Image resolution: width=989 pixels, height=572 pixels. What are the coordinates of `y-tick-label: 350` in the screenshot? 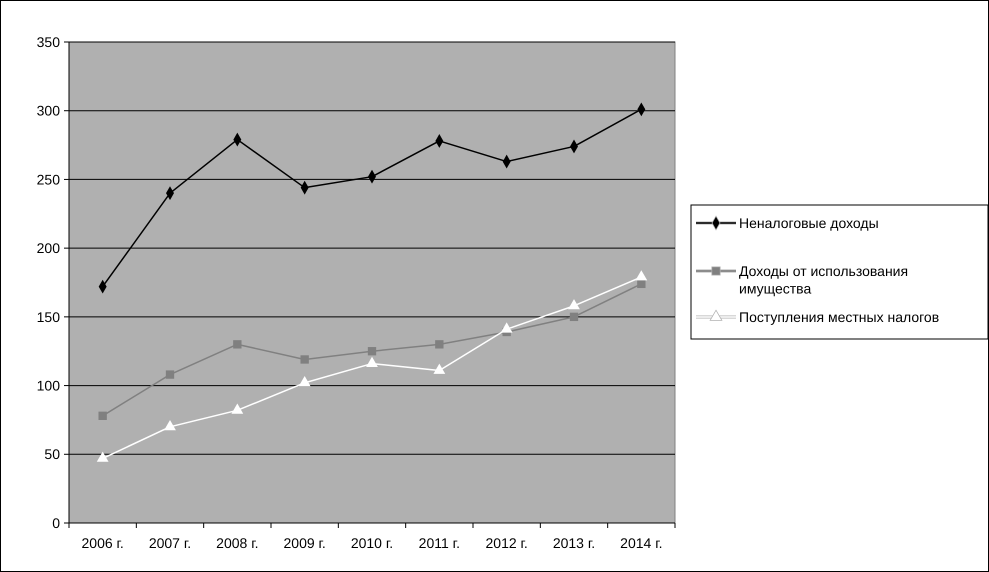 It's located at (48, 42).